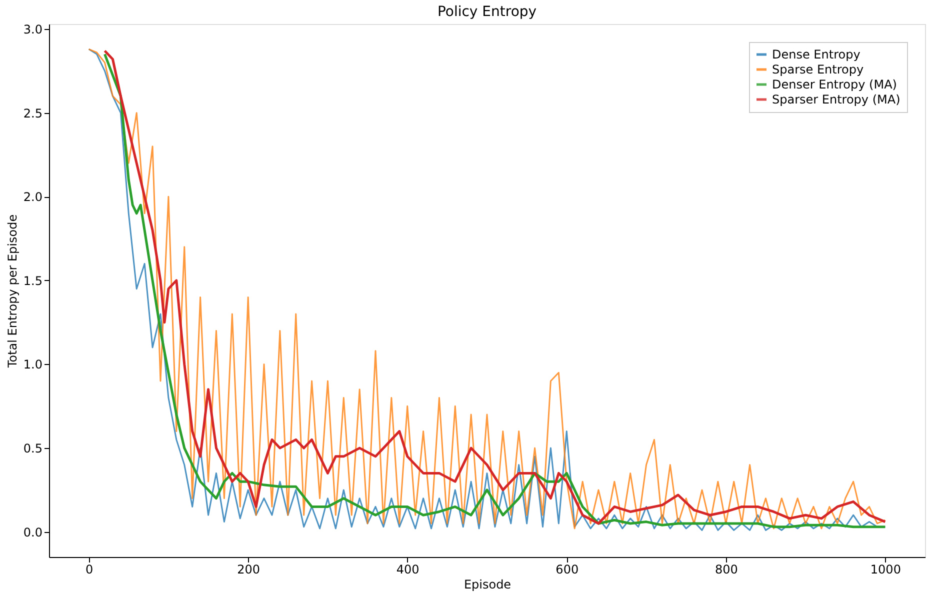 The height and width of the screenshot is (603, 938). Describe the element at coordinates (32, 29) in the screenshot. I see `y-tick-label: 3.0` at that location.